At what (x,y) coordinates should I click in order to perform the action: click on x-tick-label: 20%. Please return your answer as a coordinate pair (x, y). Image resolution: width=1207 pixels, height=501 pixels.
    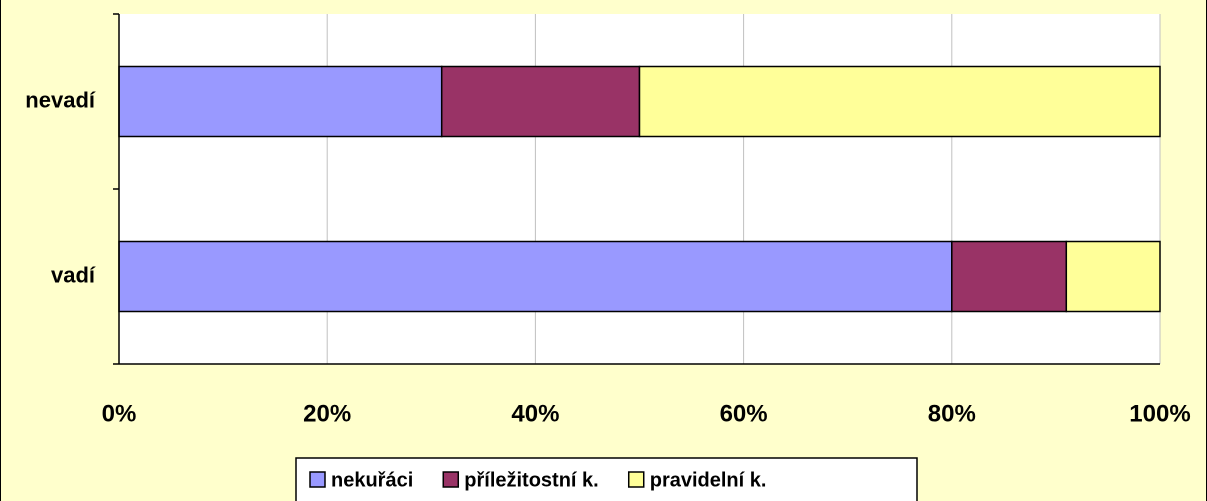
    Looking at the image, I should click on (327, 413).